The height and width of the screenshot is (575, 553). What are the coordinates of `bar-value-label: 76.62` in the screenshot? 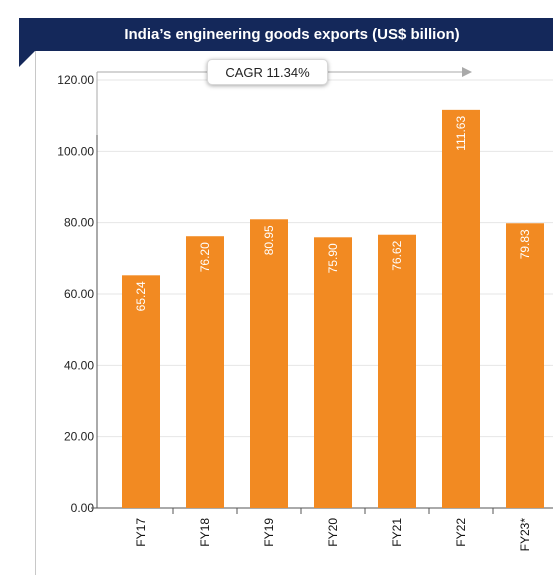 It's located at (397, 255).